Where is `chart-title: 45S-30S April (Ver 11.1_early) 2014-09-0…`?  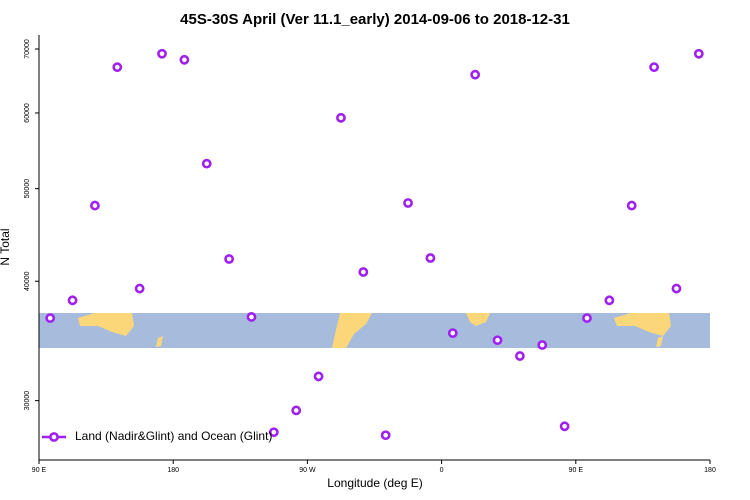
chart-title: 45S-30S April (Ver 11.1_early) 2014-09-0… is located at coordinates (375, 19).